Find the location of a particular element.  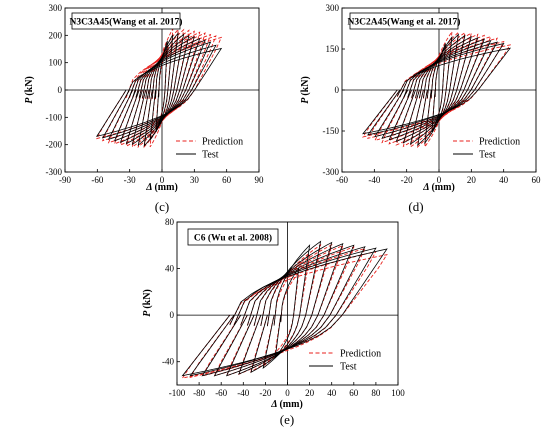

panel-c-xtick-label: 90 is located at coordinates (260, 180).